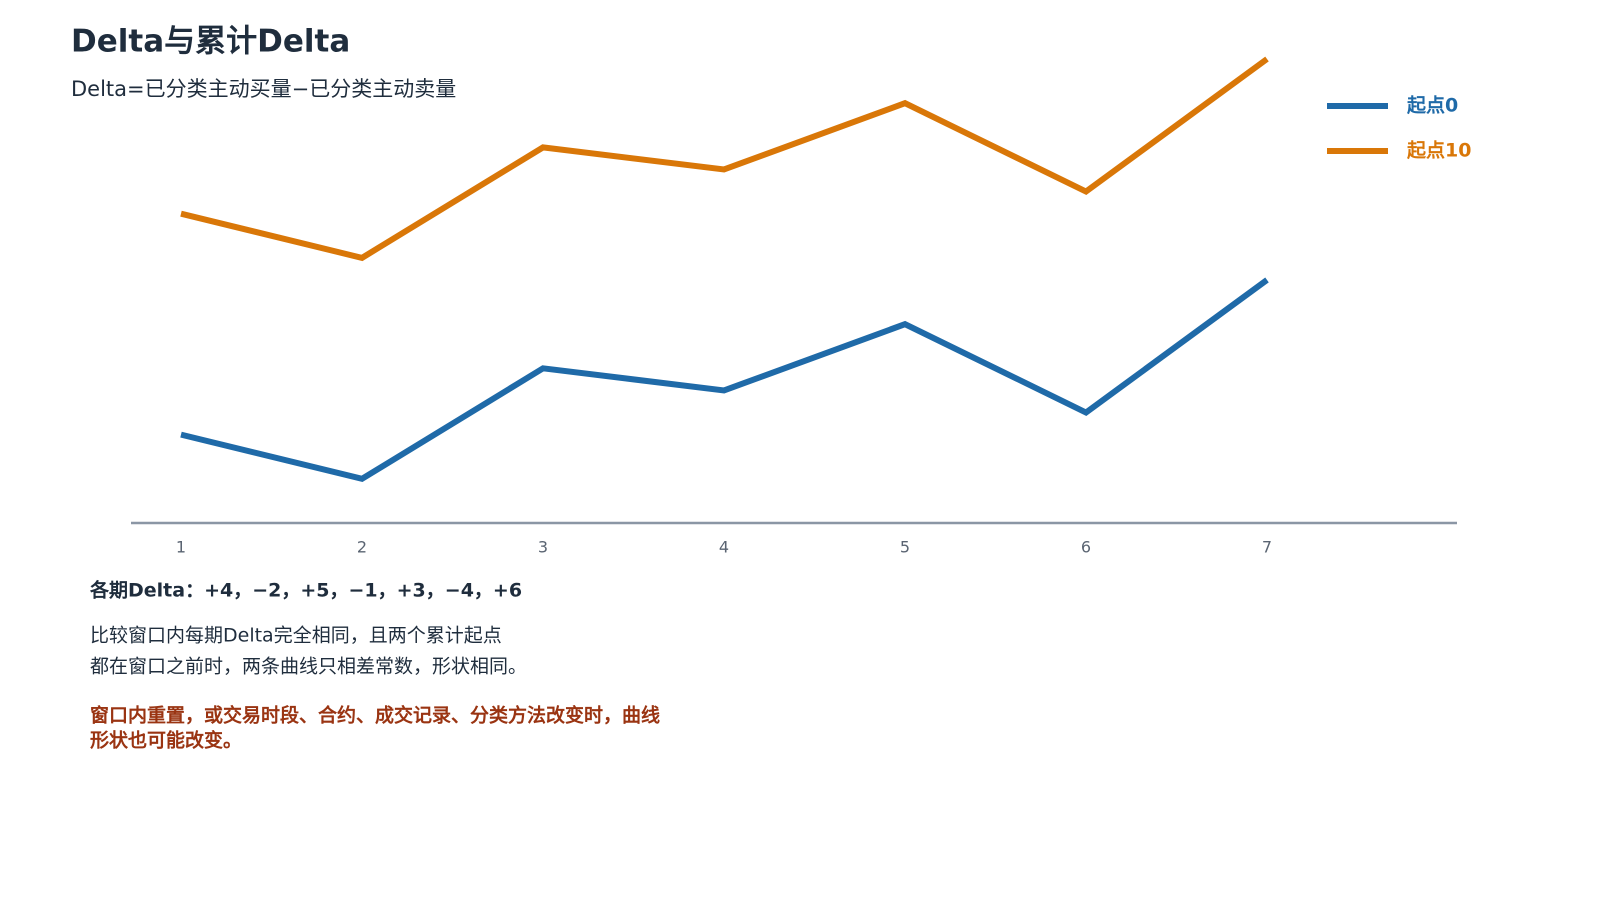  Describe the element at coordinates (724, 547) in the screenshot. I see `x-tick-label: 4` at that location.